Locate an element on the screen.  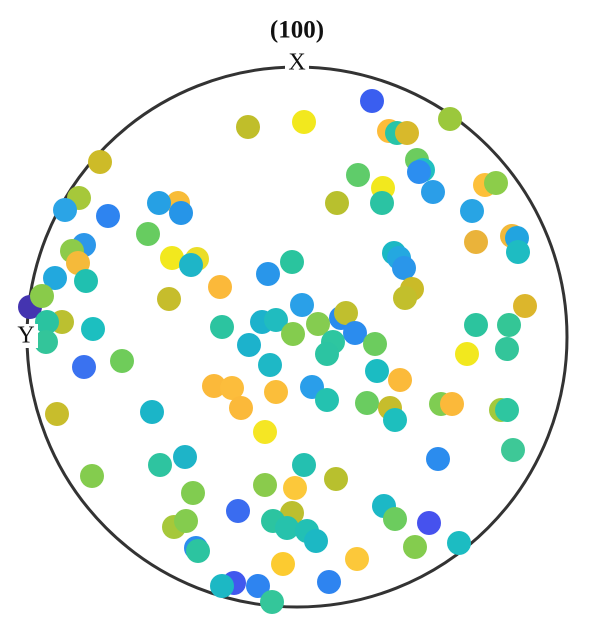
y-direction-label: Y is located at coordinates (25, 336).